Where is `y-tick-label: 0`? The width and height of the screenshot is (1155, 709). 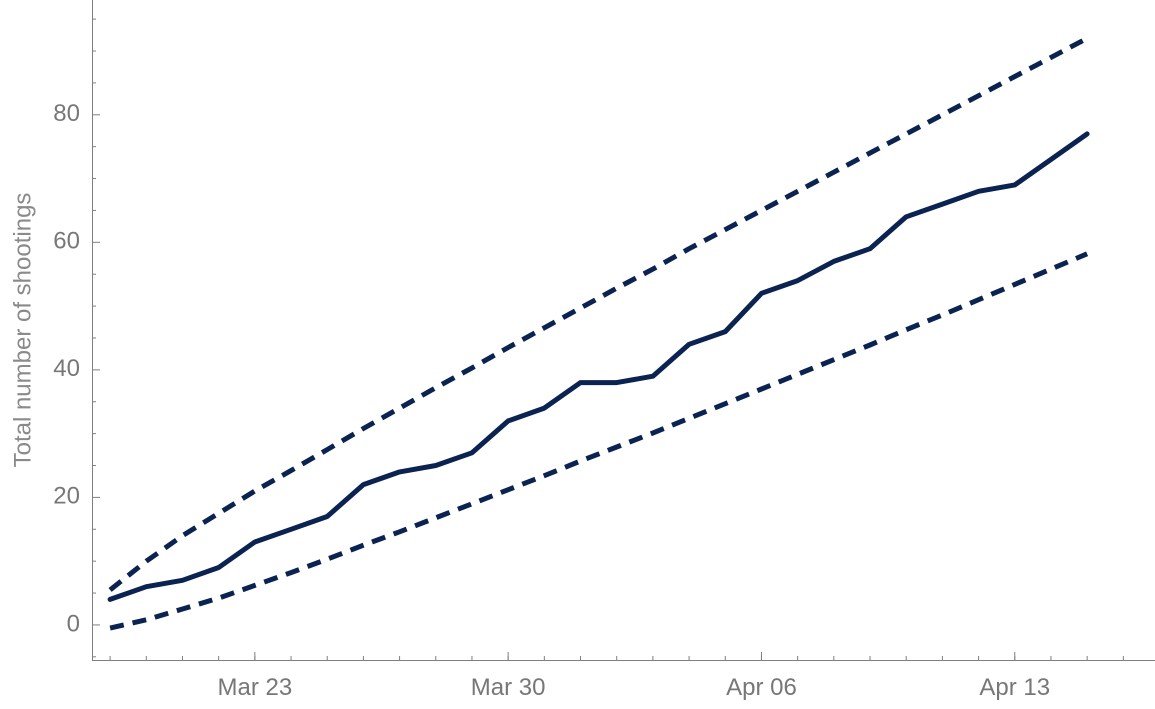
y-tick-label: 0 is located at coordinates (73, 623).